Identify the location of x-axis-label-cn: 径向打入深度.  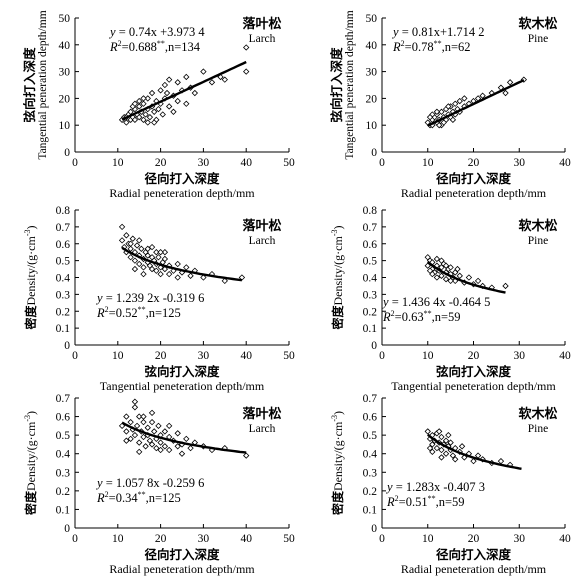
(474, 554).